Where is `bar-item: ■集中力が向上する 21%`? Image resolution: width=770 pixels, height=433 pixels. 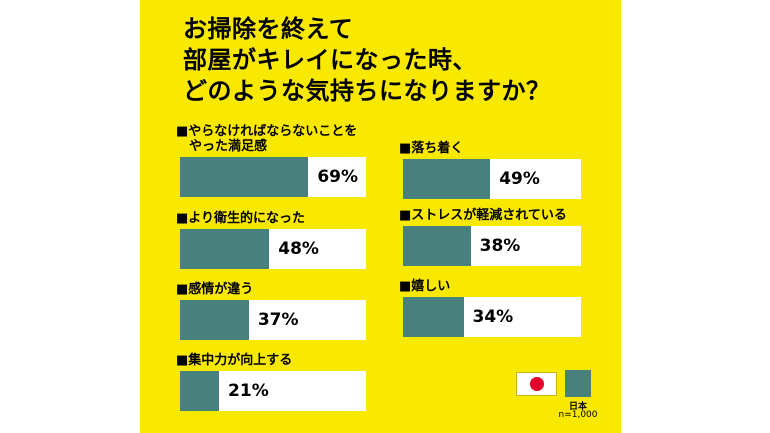 bar-item: ■集中力が向上する 21% is located at coordinates (276, 382).